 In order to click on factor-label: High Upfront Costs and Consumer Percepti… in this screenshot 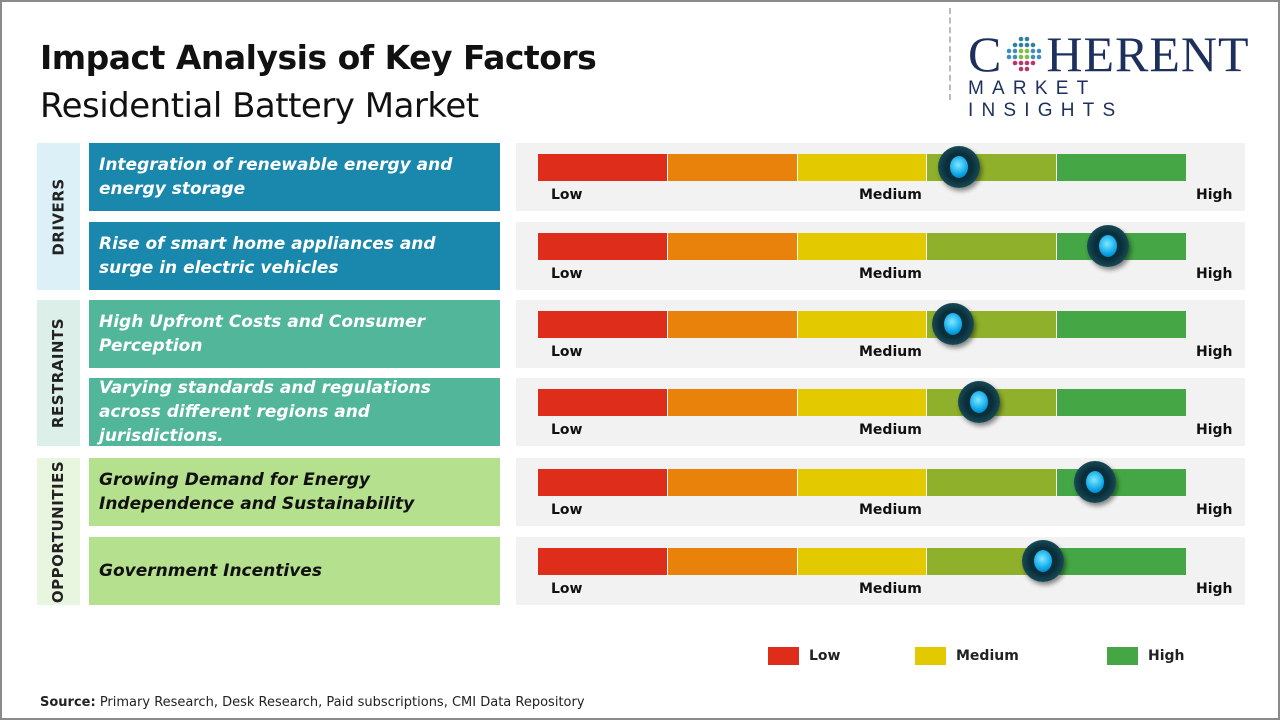, I will do `click(294, 334)`.